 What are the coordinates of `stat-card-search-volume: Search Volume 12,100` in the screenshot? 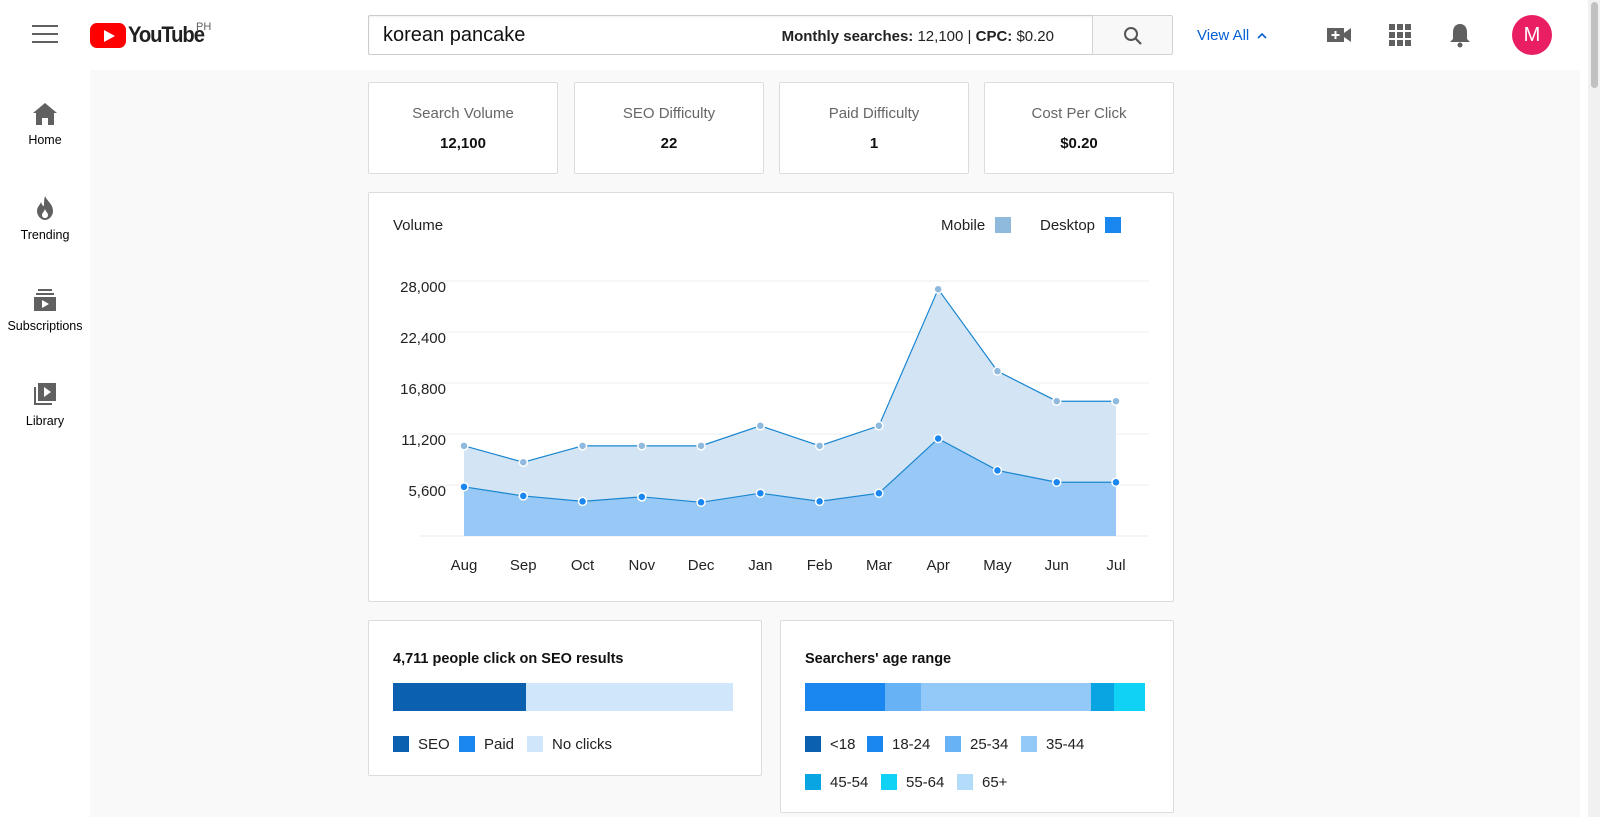 It's located at (463, 128).